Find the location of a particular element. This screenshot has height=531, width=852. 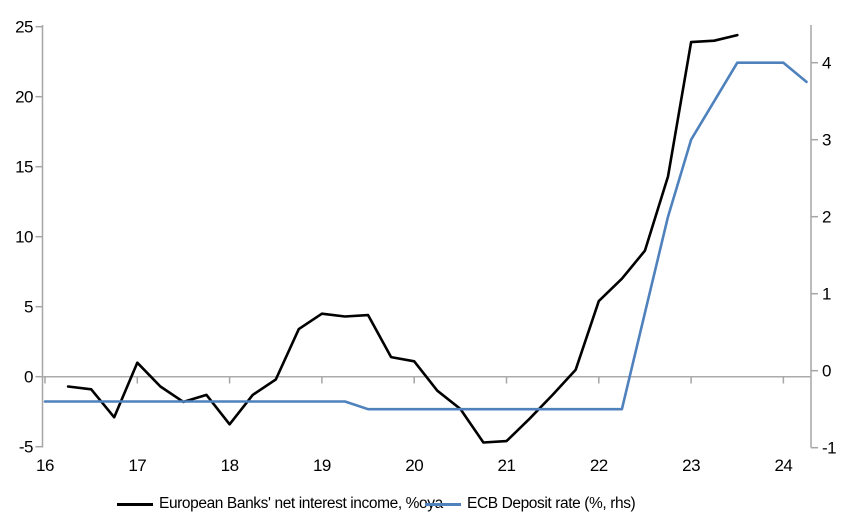

x-axis-tick-label: 18 is located at coordinates (230, 465).